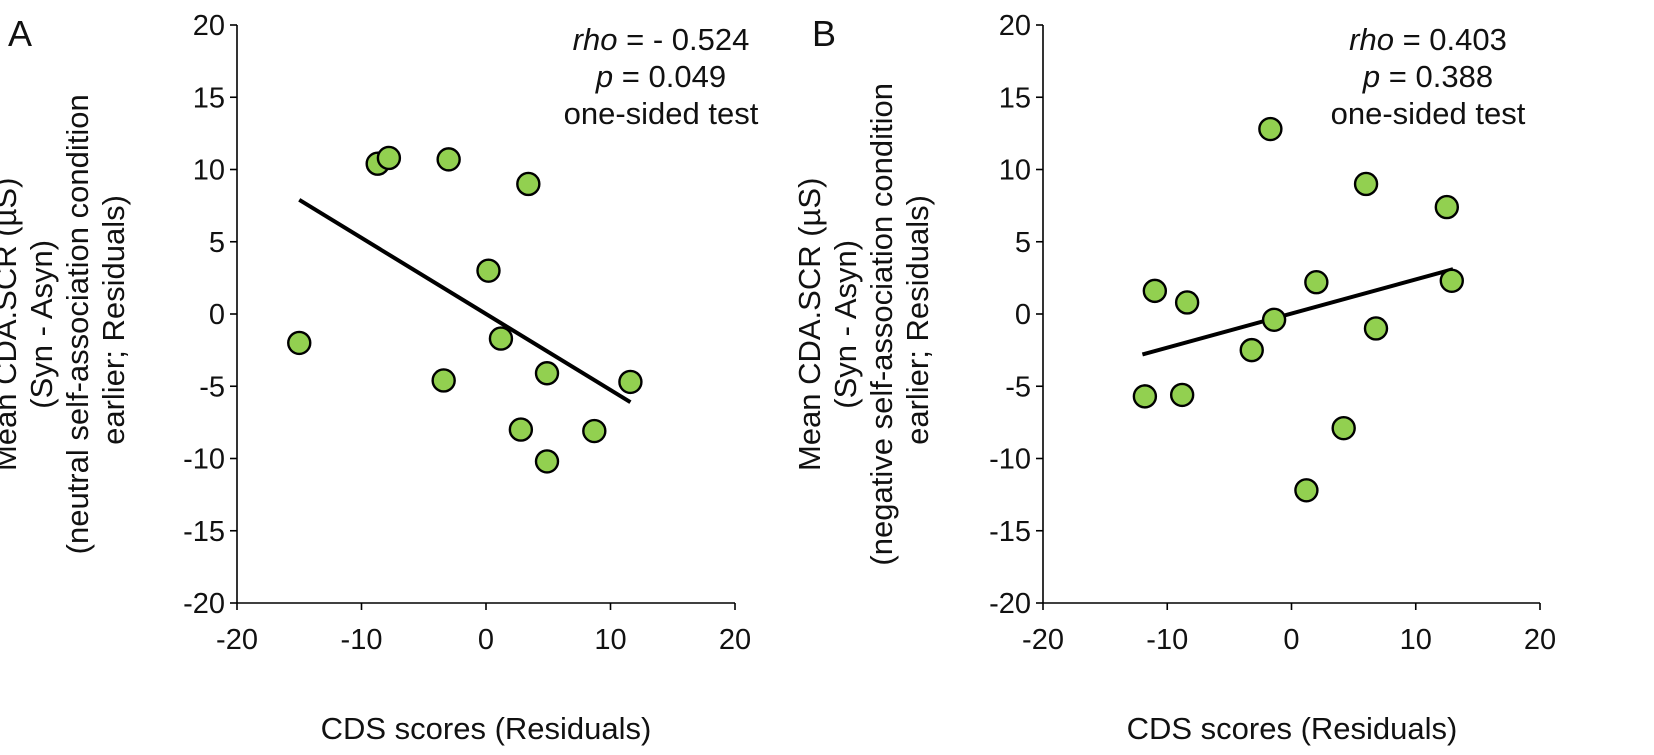 The height and width of the screenshot is (755, 1654). What do you see at coordinates (204, 460) in the screenshot?
I see `panel-a-y-tick-label: -10` at bounding box center [204, 460].